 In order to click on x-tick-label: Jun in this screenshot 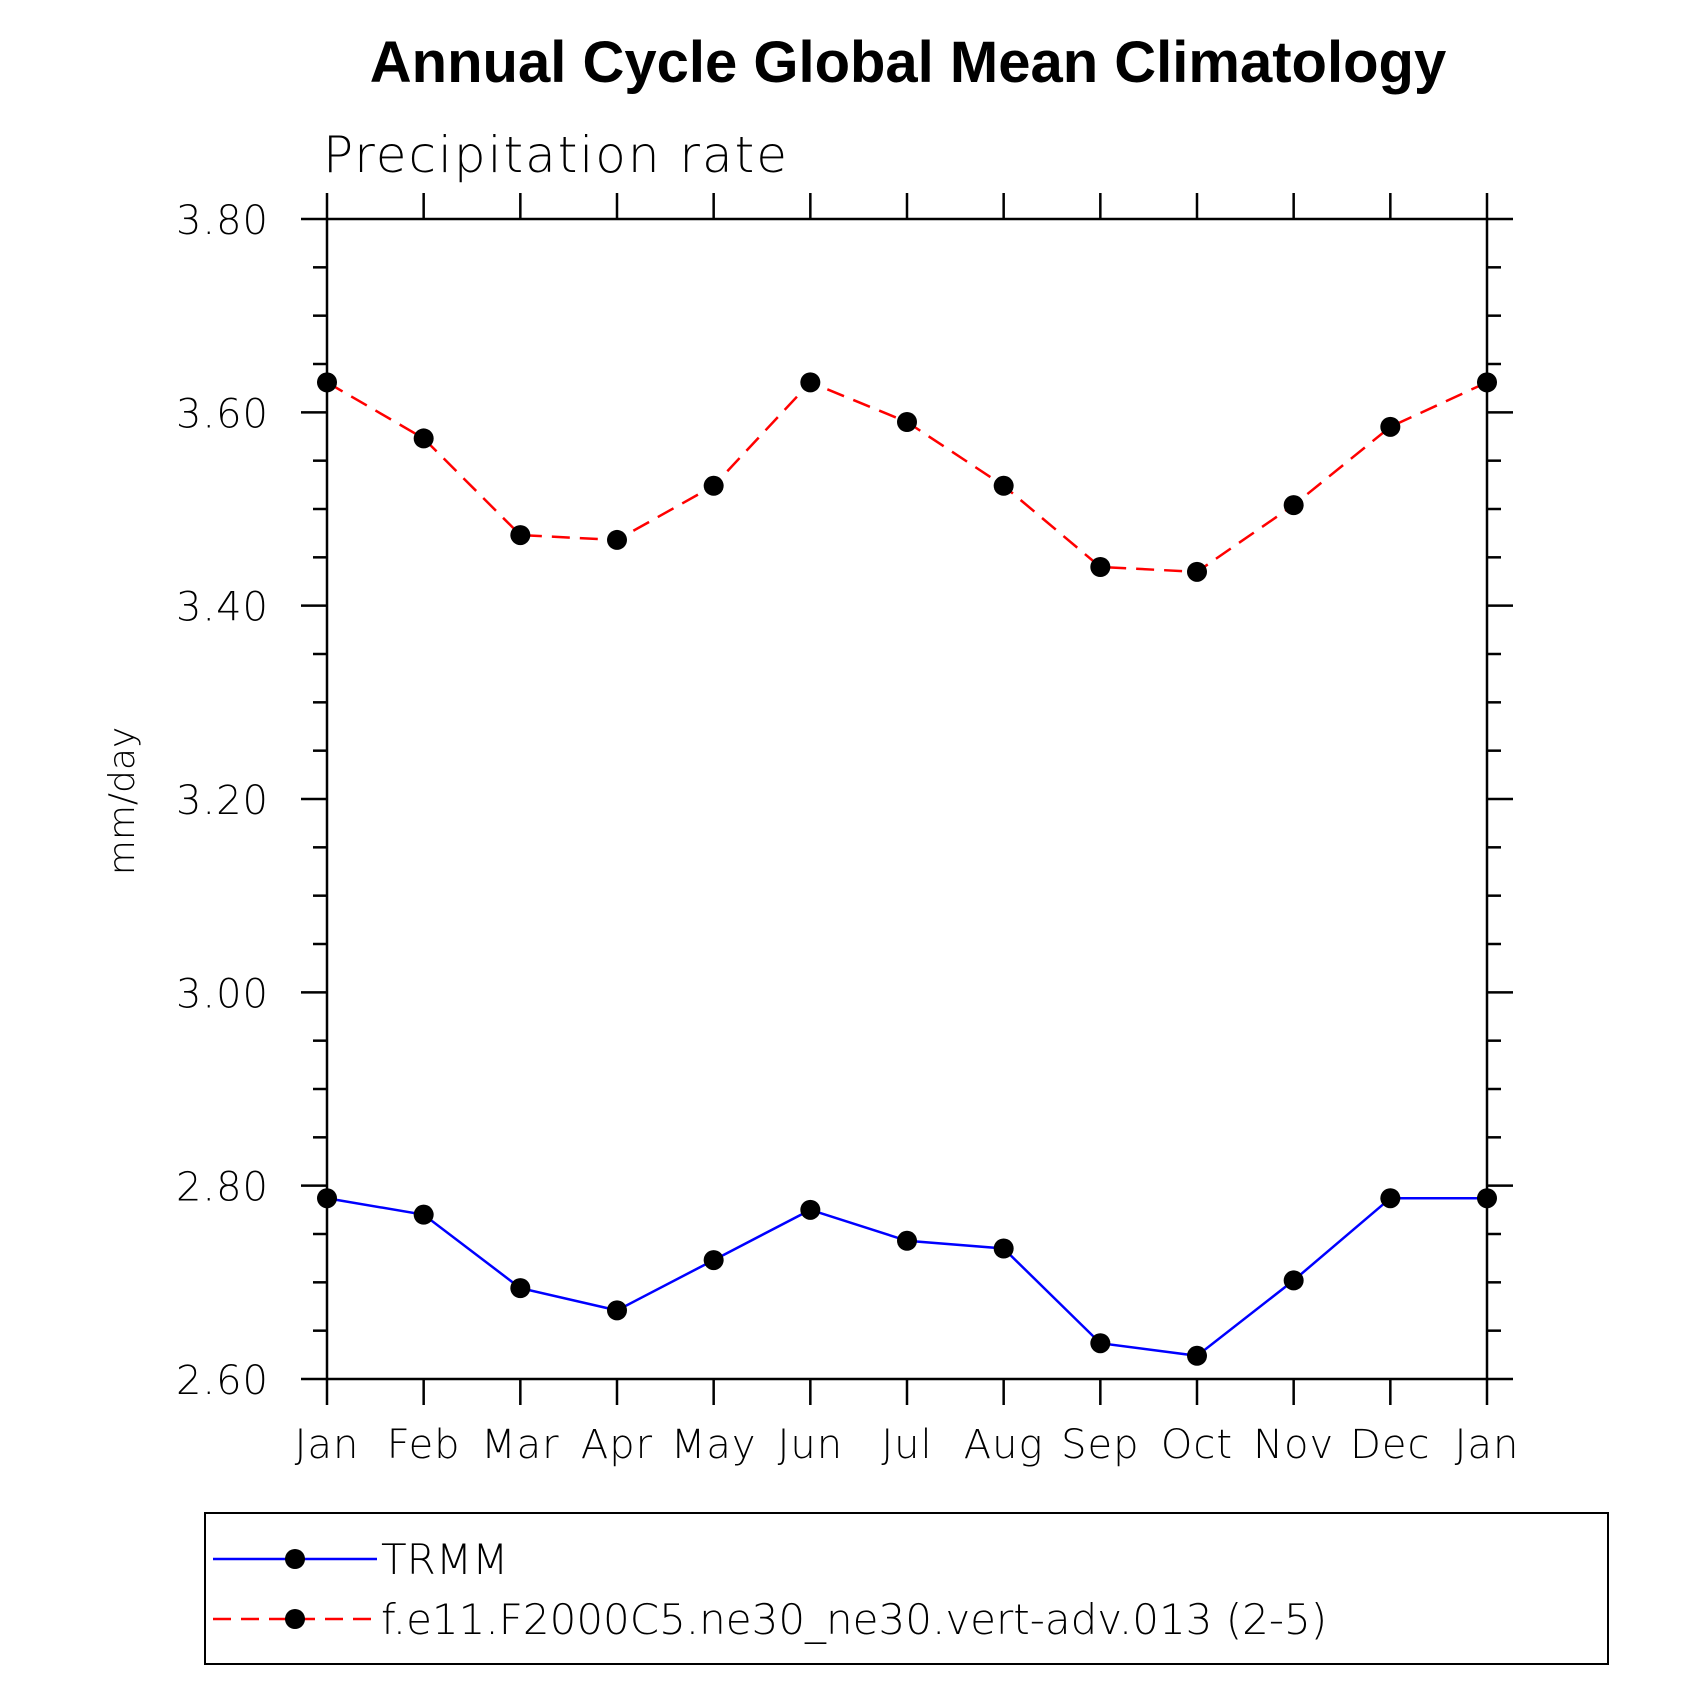, I will do `click(811, 1445)`.